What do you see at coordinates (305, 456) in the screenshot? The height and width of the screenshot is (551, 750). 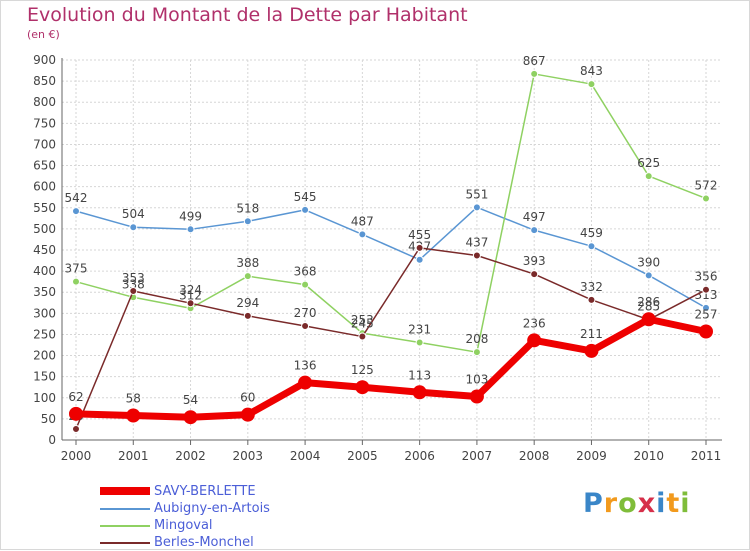 I see `x-tick-label: 2004` at bounding box center [305, 456].